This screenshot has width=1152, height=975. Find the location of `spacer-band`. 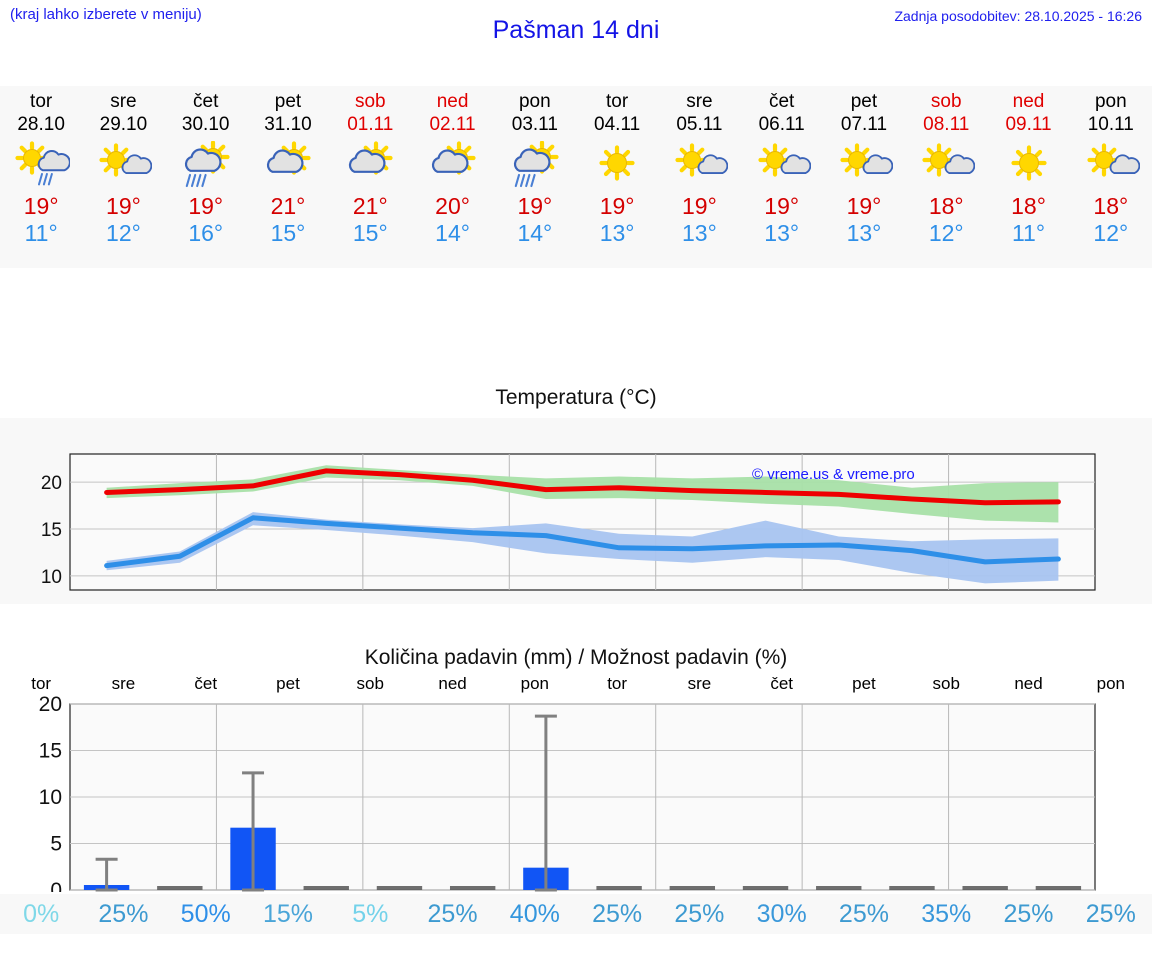

spacer-band is located at coordinates (576, 323).